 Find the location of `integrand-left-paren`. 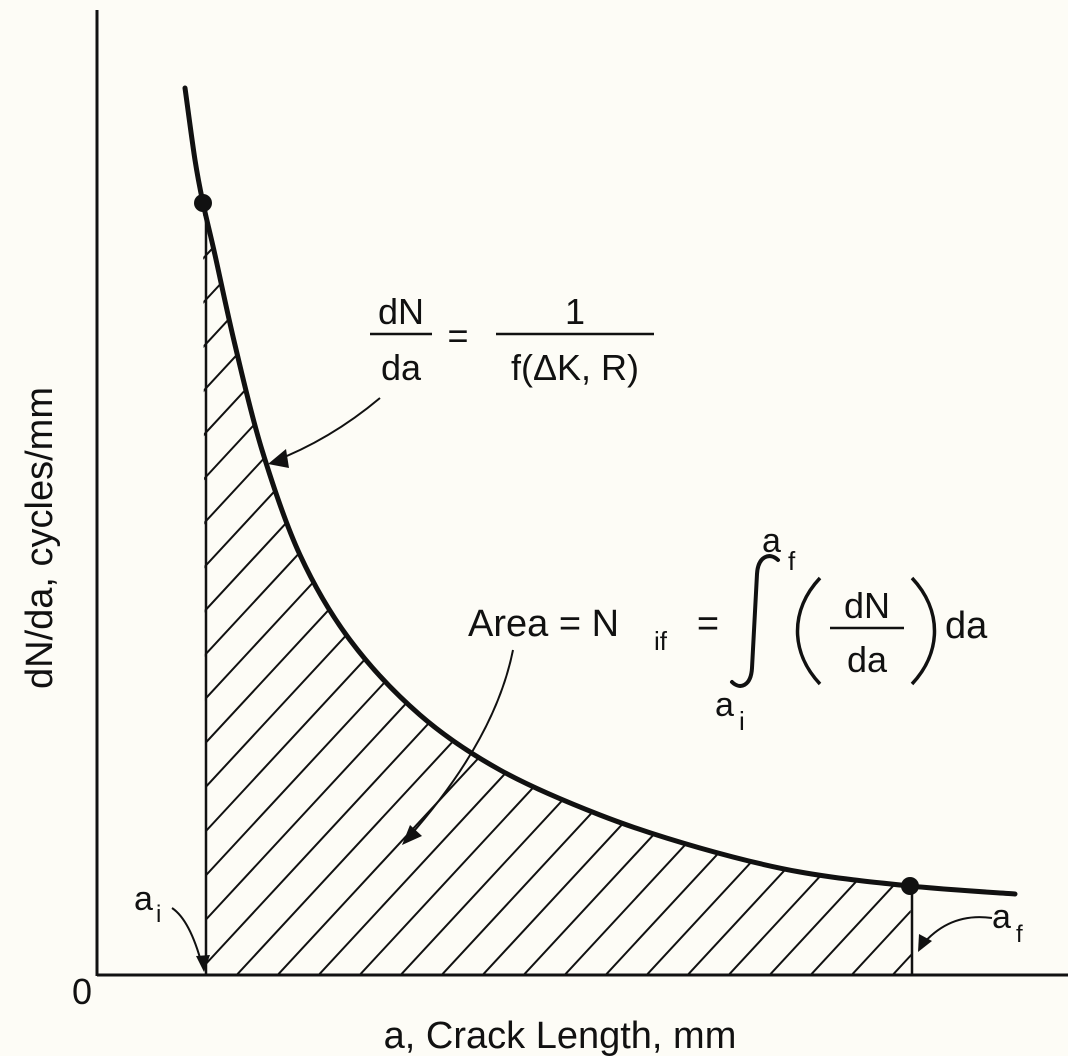

integrand-left-paren is located at coordinates (808, 631).